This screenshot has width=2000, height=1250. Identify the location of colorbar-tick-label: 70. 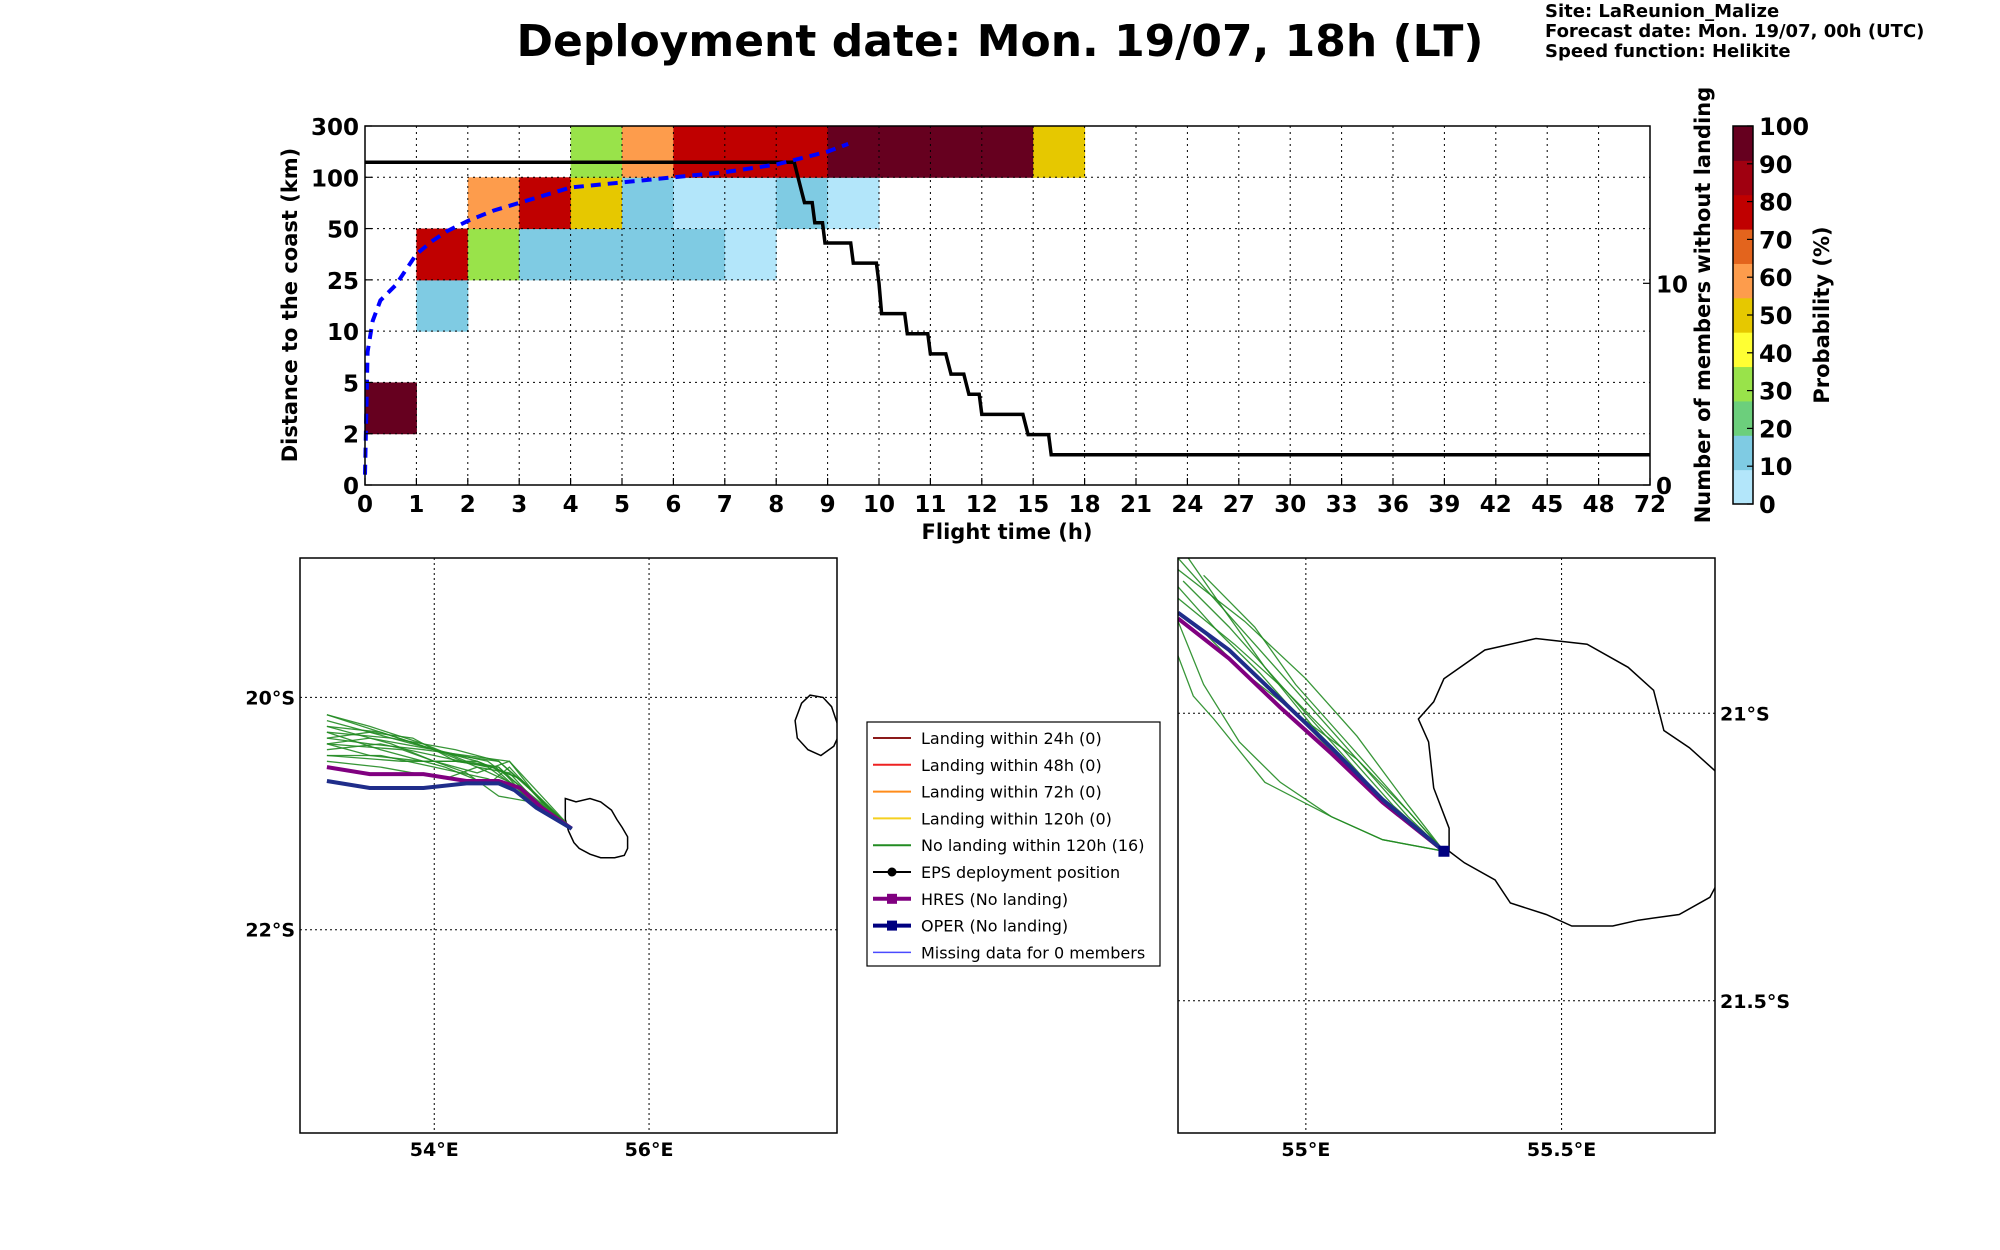
(1775, 240).